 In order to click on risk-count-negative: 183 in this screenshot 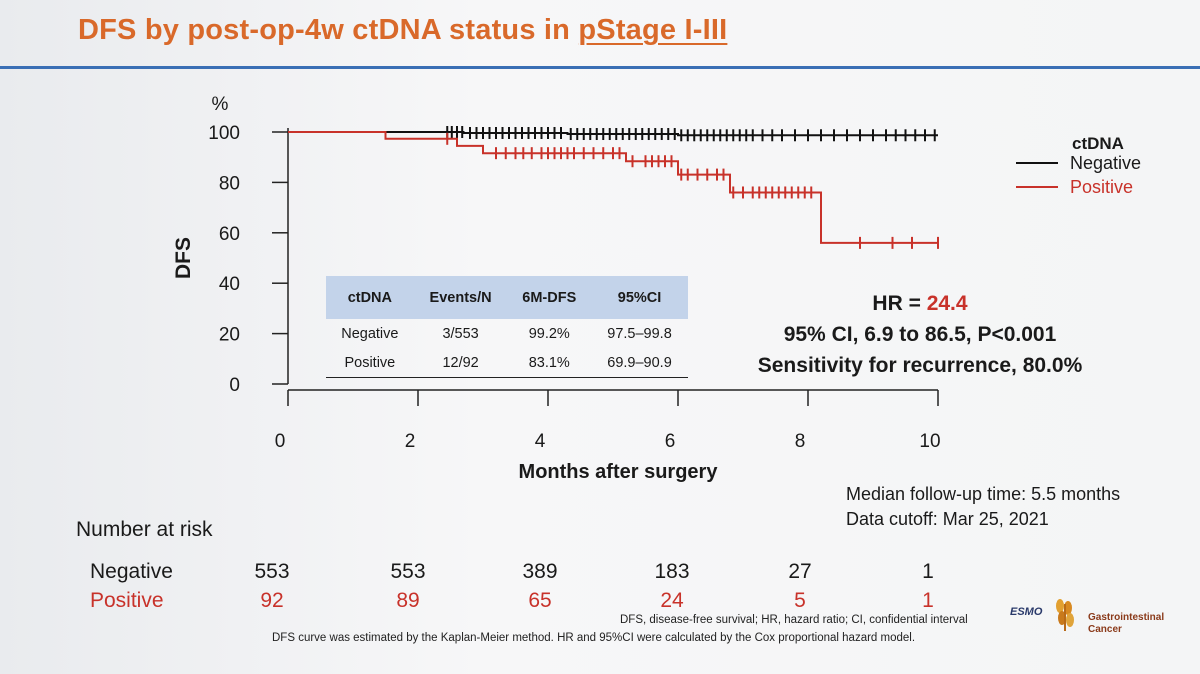, I will do `click(672, 571)`.